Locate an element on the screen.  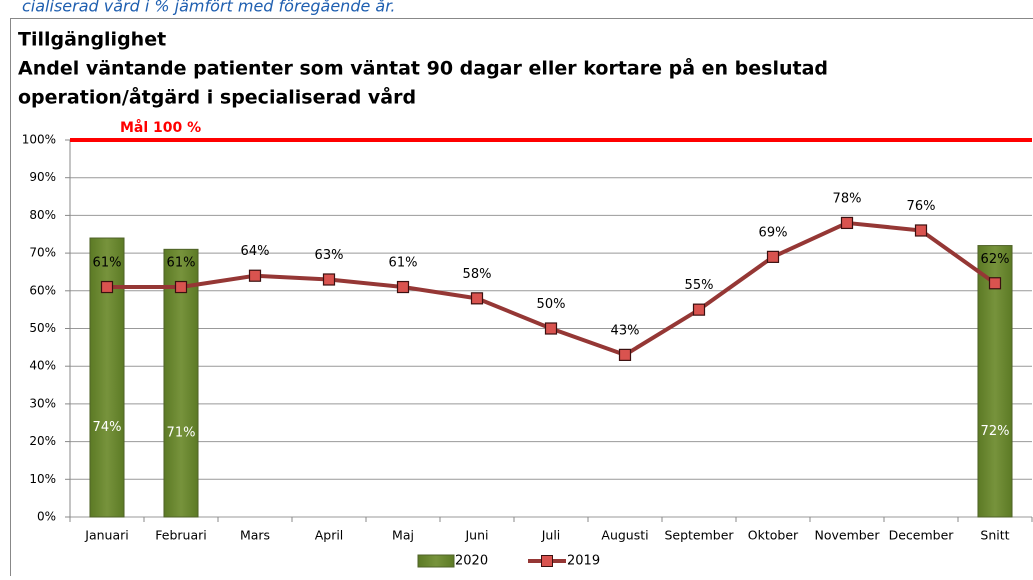
line-value-label: 43% is located at coordinates (625, 330).